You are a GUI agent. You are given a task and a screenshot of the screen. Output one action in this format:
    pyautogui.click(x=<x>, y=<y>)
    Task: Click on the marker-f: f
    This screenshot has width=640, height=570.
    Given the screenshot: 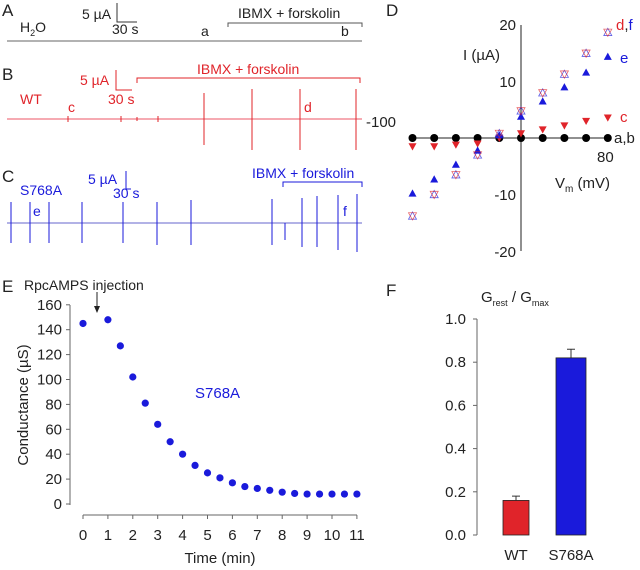 What is the action you would take?
    pyautogui.click(x=345, y=211)
    